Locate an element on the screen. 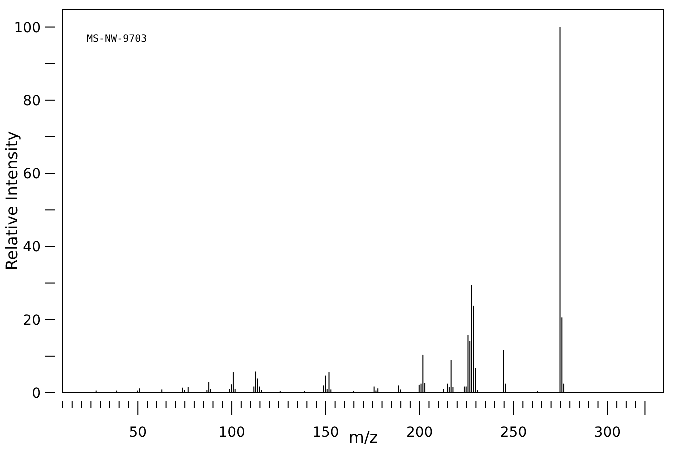 The height and width of the screenshot is (455, 676). x-tick-label: 100 is located at coordinates (232, 433).